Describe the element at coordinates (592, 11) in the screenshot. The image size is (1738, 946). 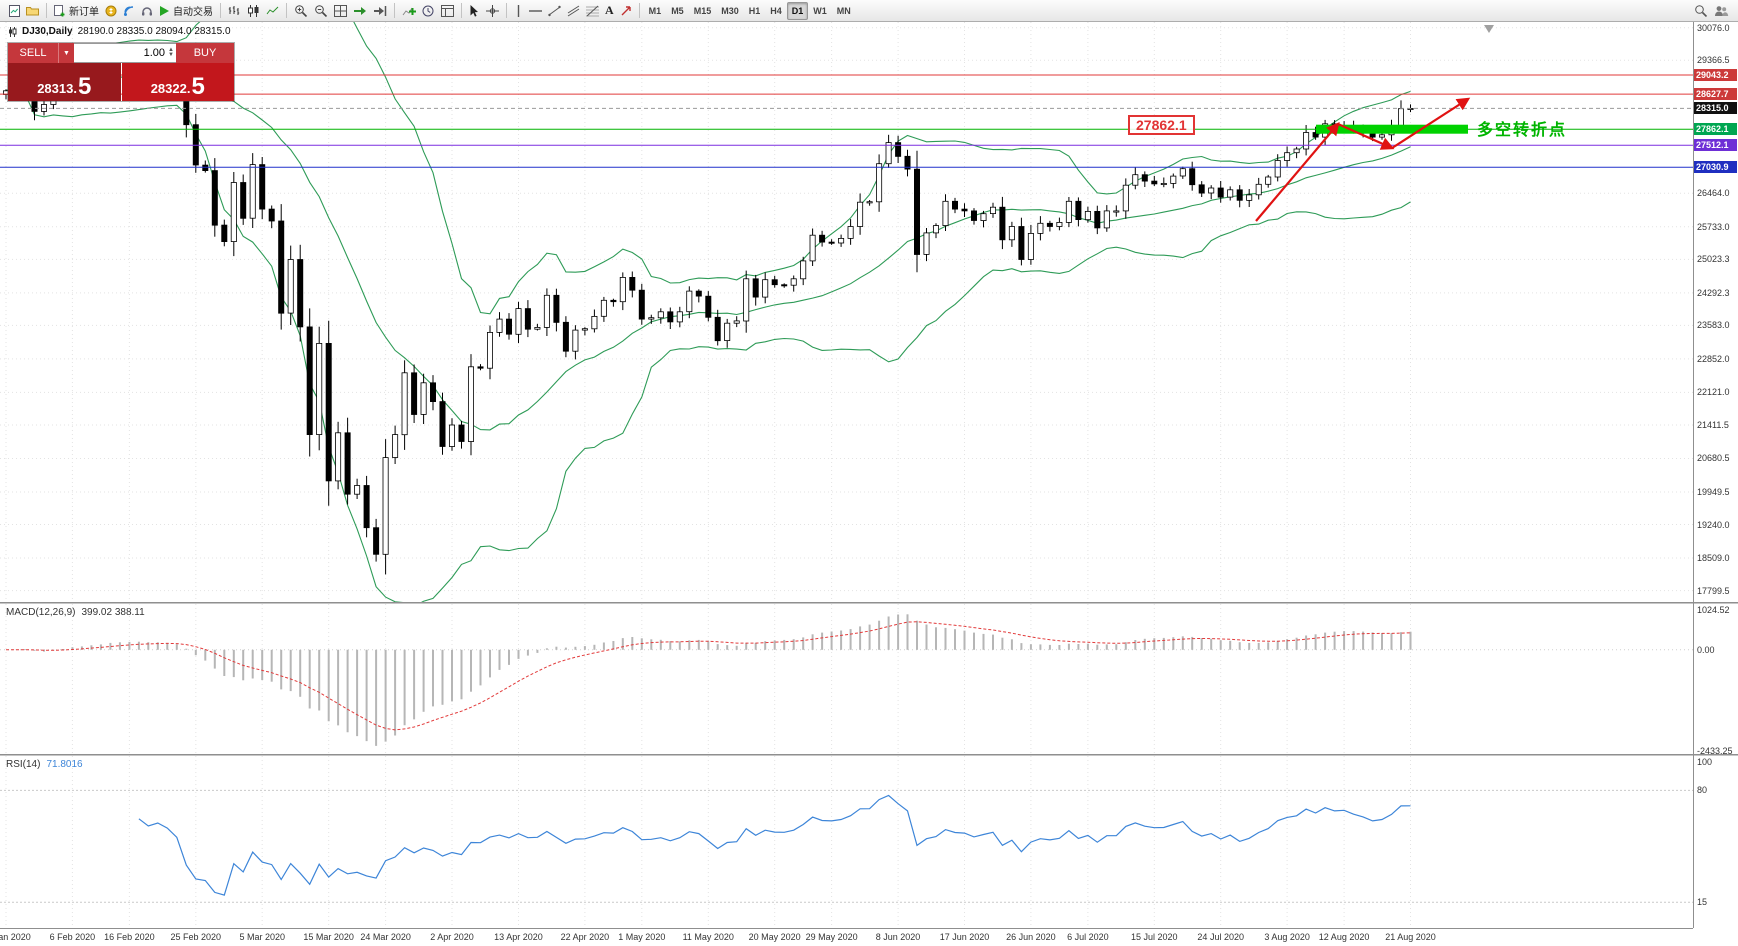
I see `fibonacci-button` at that location.